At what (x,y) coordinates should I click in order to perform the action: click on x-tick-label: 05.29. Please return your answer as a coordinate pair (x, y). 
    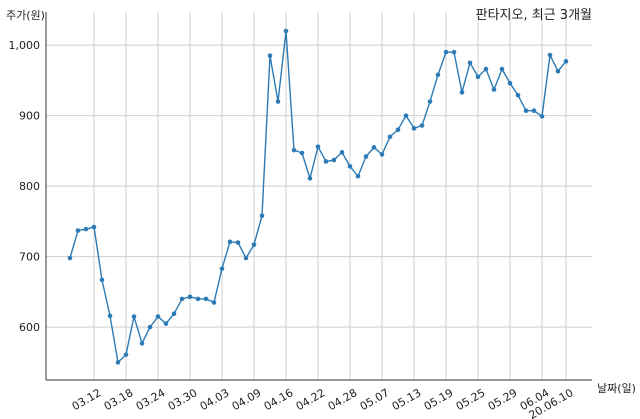
    Looking at the image, I should click on (503, 399).